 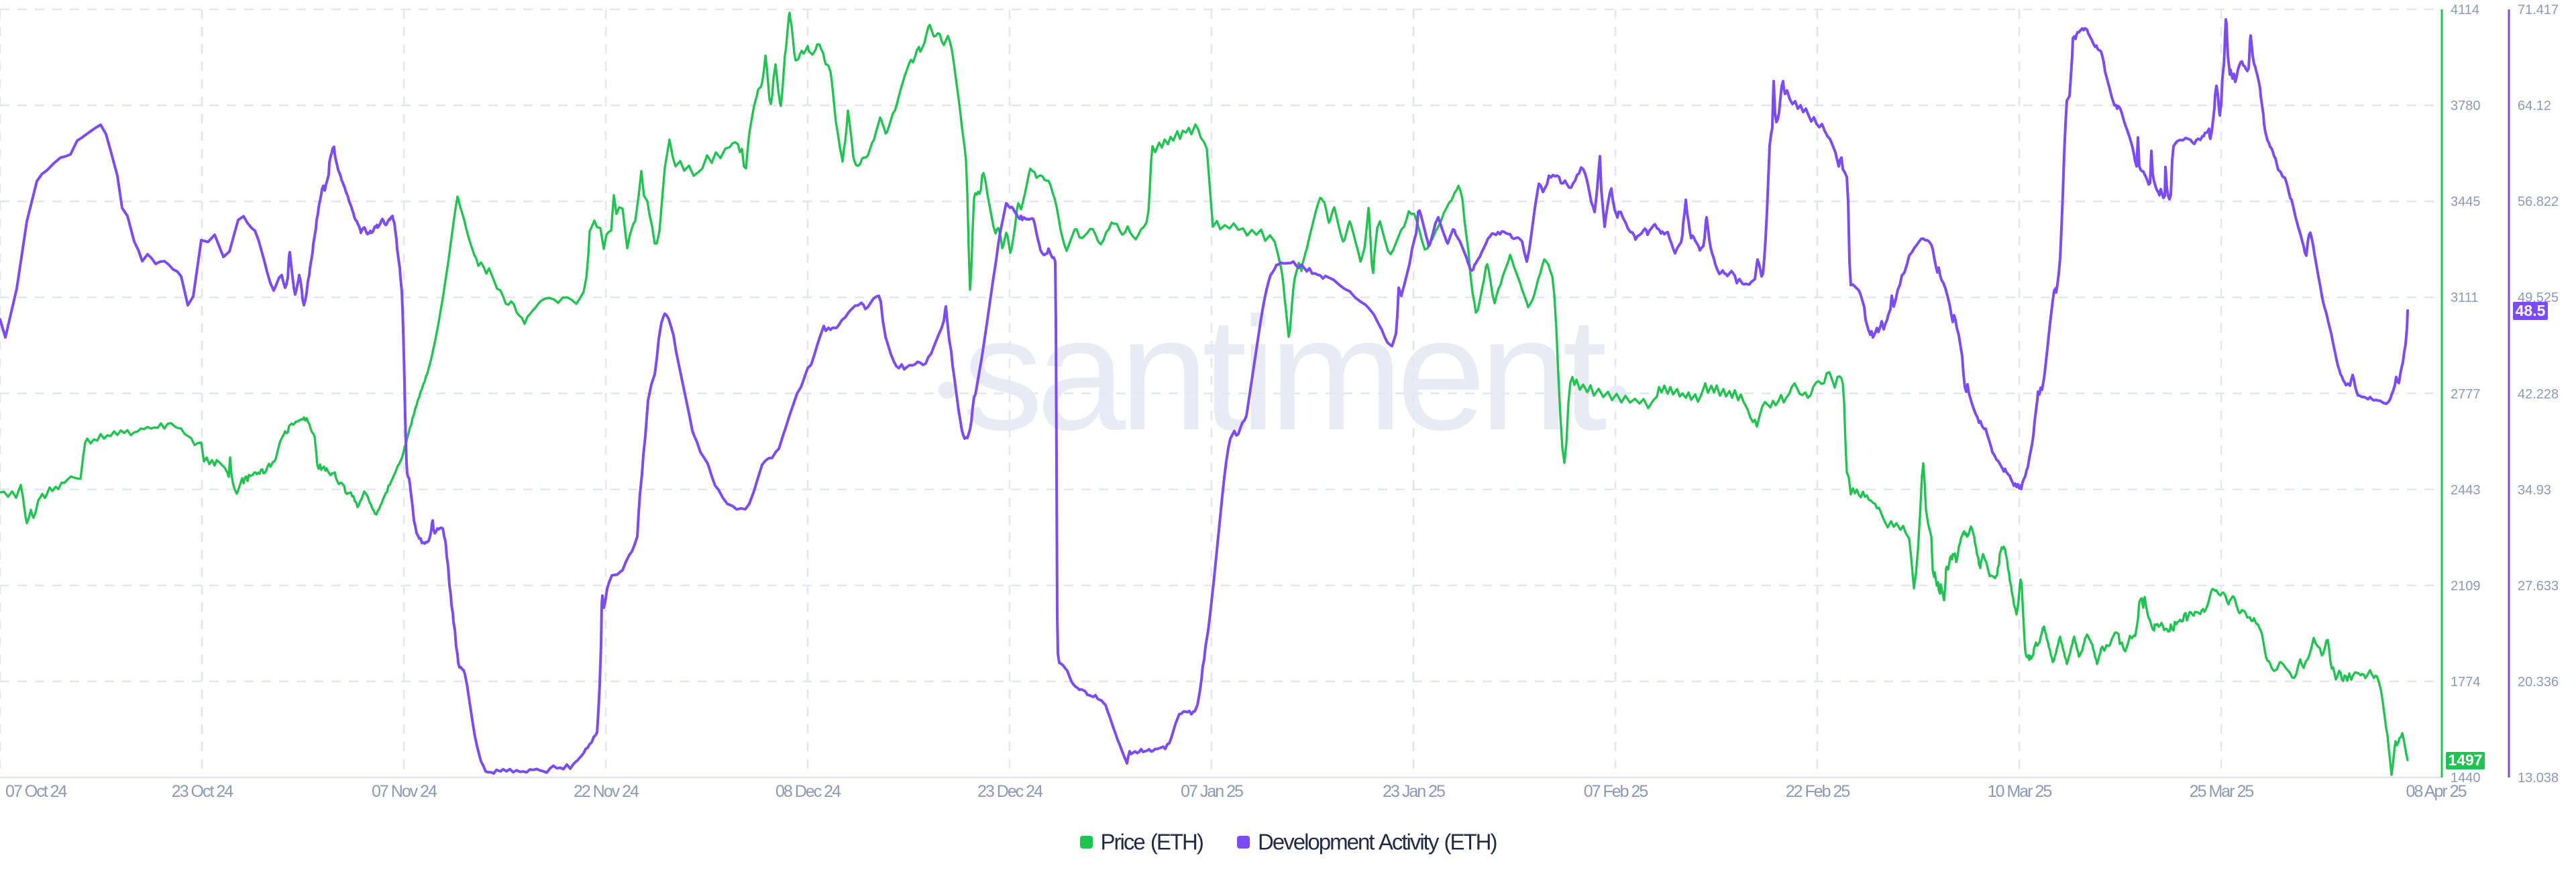 What do you see at coordinates (2465, 298) in the screenshot?
I see `svg-text: 3111` at bounding box center [2465, 298].